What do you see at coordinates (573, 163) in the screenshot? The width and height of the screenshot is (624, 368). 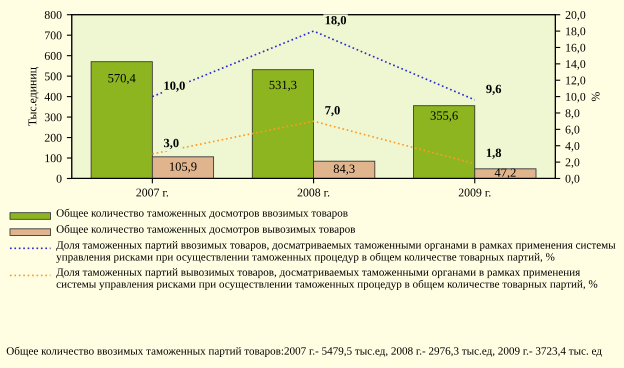 I see `y2-tick-label: 2,0` at bounding box center [573, 163].